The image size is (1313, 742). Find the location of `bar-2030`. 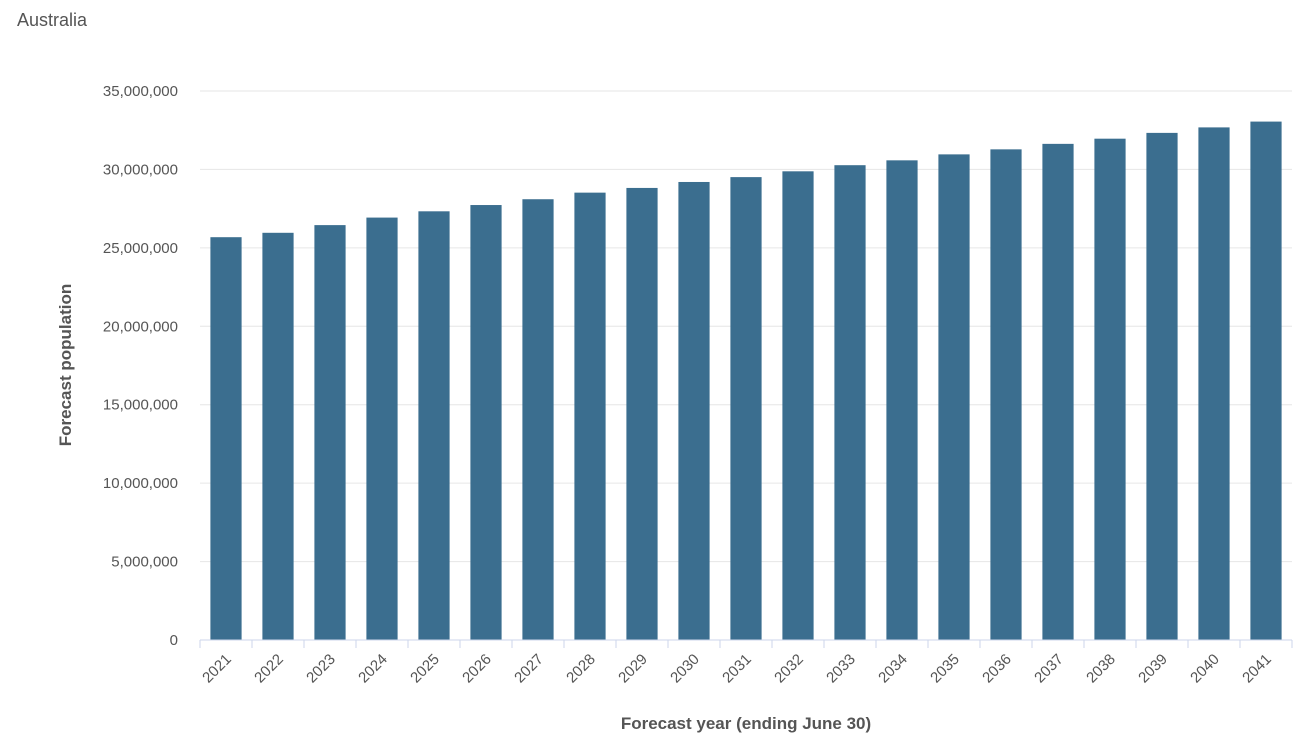

bar-2030 is located at coordinates (694, 410).